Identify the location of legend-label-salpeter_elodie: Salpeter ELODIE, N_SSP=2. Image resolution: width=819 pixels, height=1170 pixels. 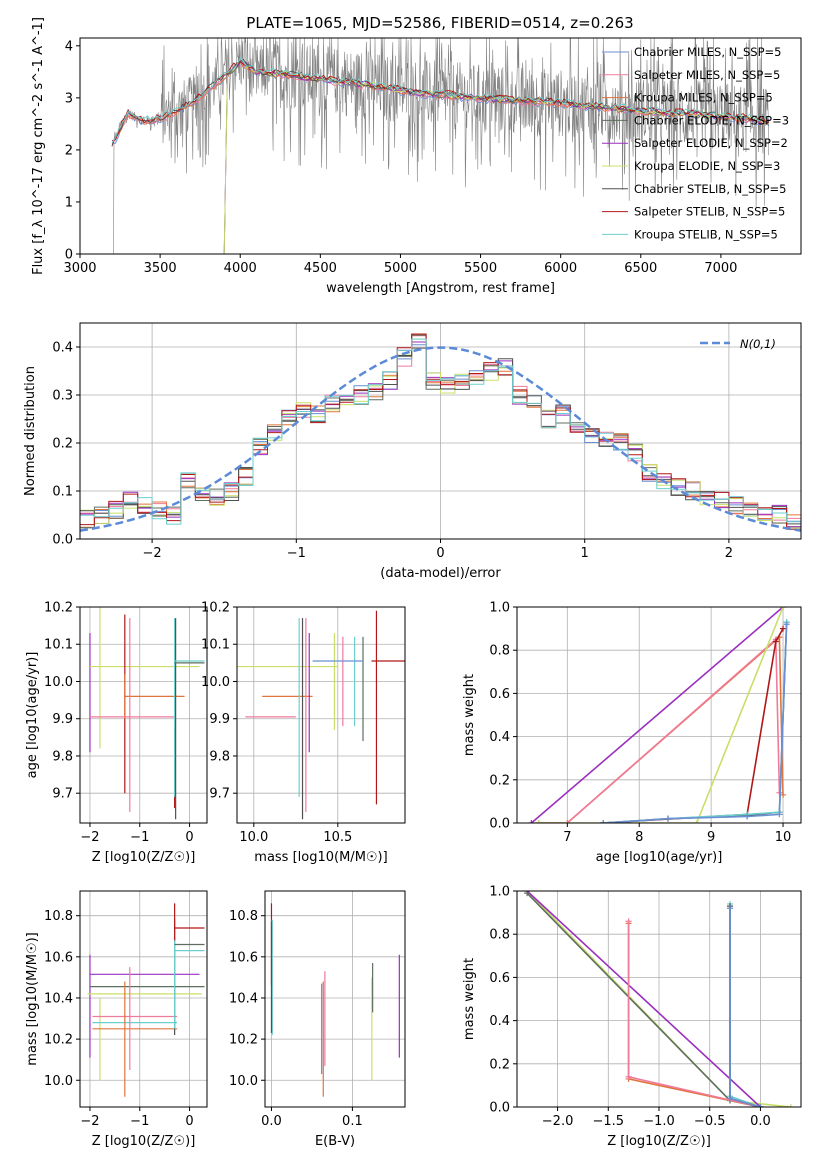
(711, 143).